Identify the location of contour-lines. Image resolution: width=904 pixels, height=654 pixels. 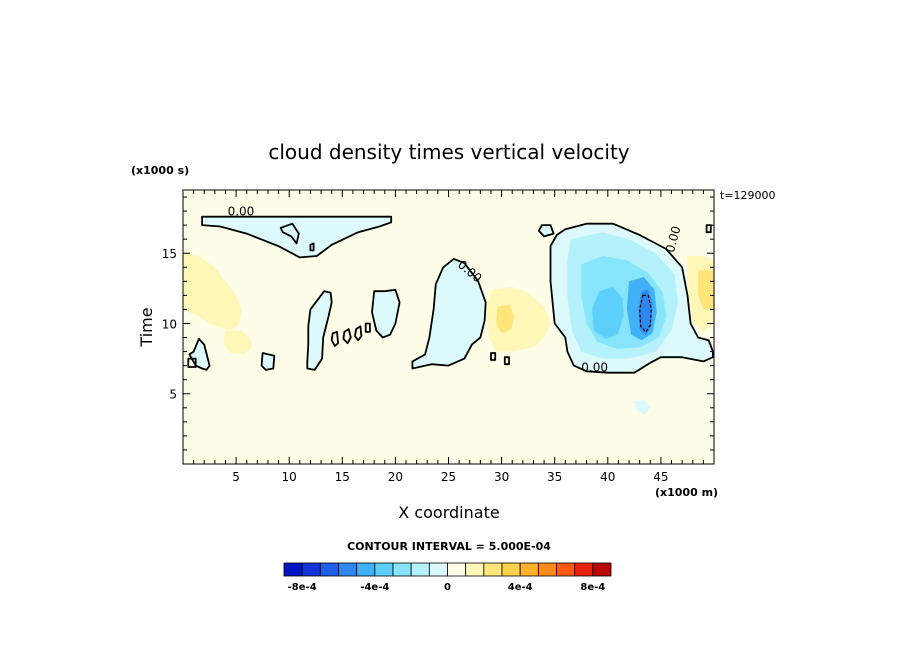
(450, 294).